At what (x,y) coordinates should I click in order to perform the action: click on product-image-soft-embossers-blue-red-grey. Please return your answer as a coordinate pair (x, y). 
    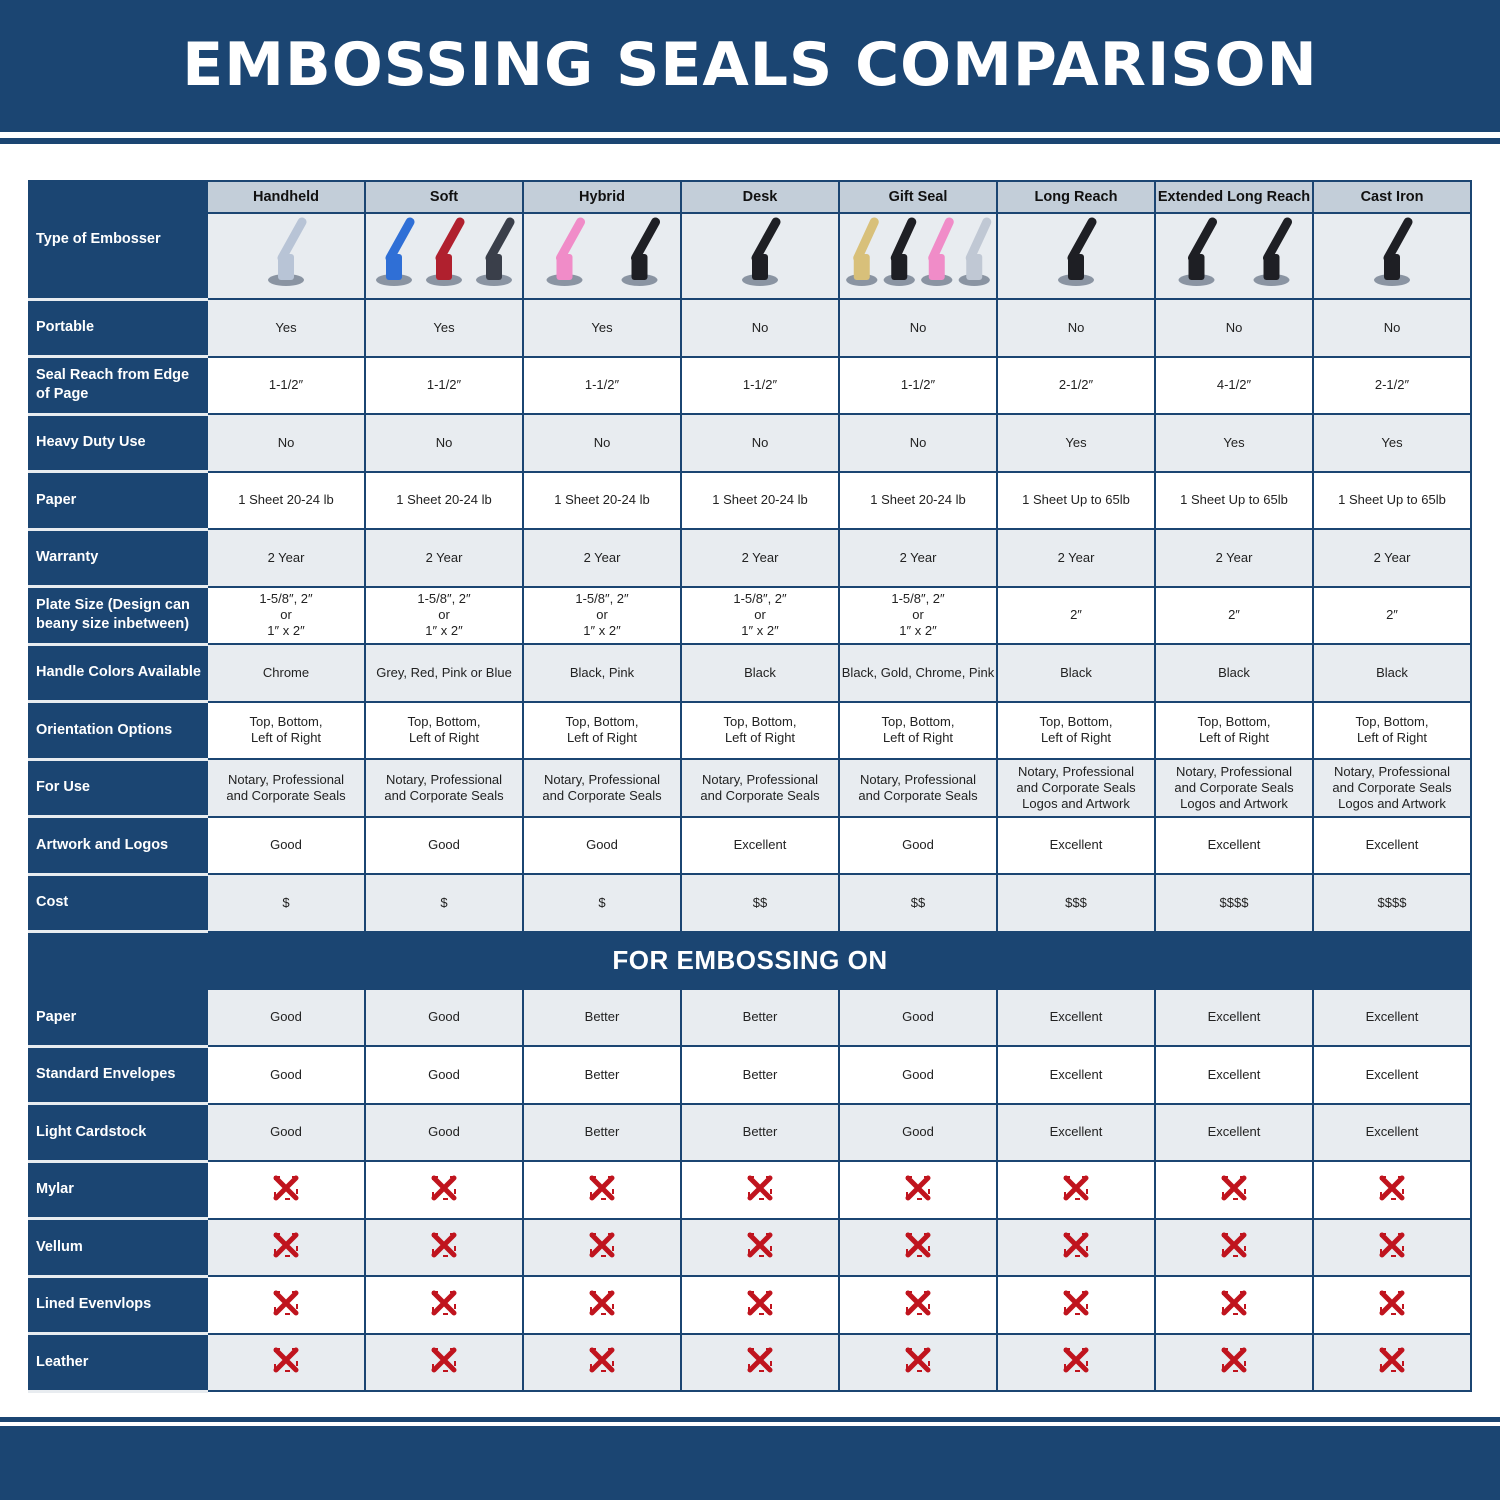
    Looking at the image, I should click on (444, 256).